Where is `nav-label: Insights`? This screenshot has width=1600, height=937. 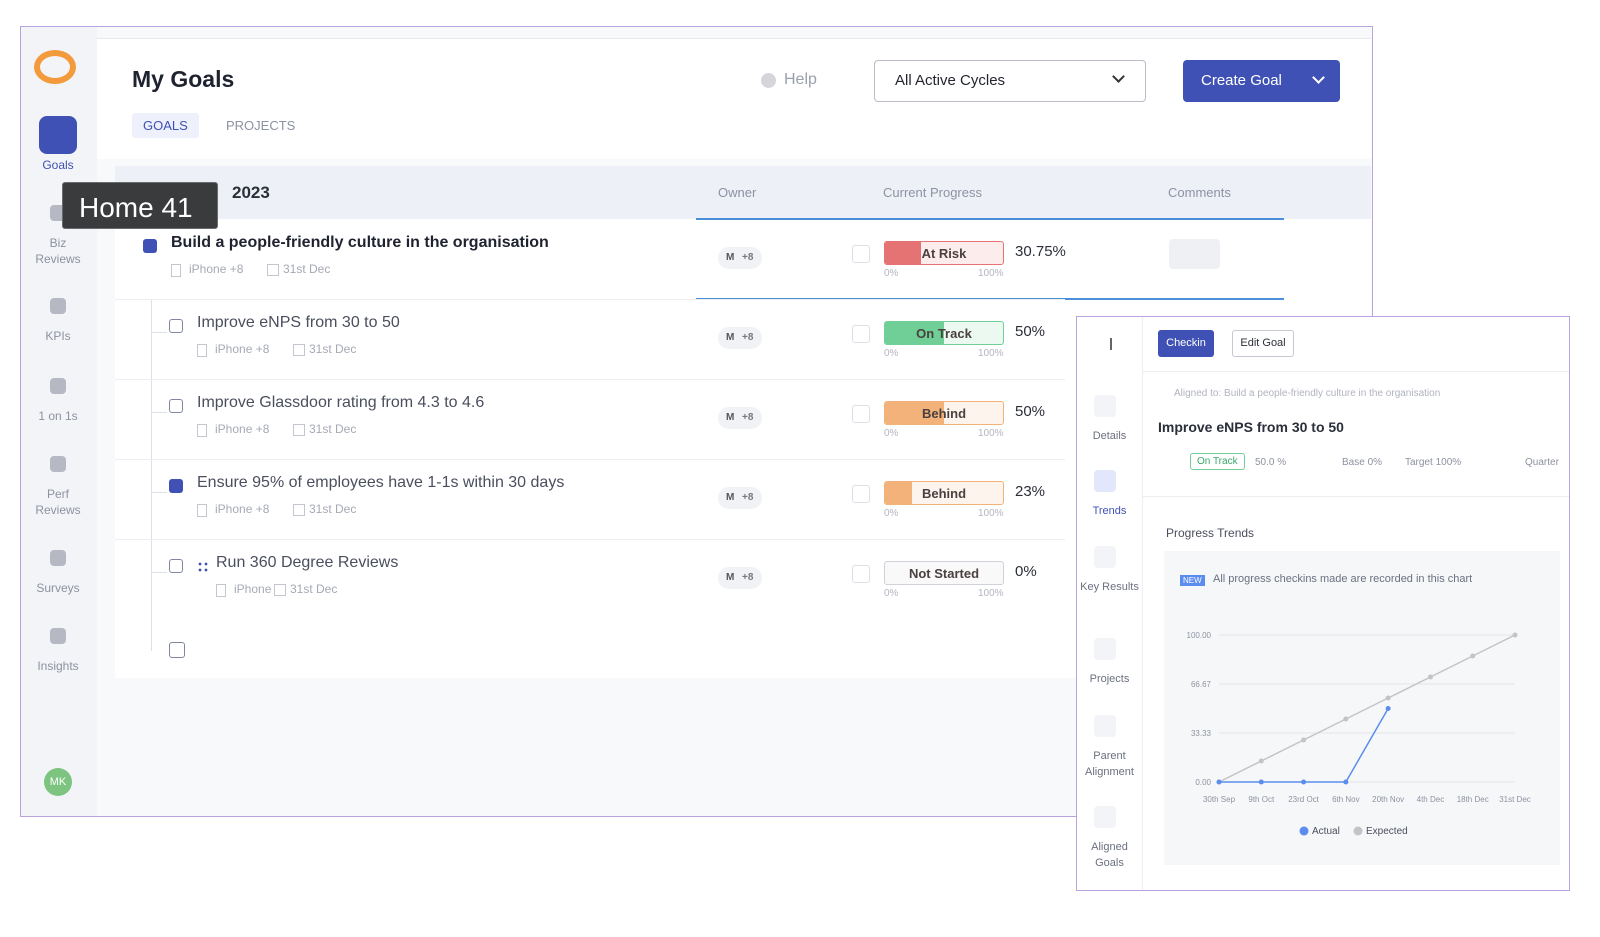 nav-label: Insights is located at coordinates (58, 666).